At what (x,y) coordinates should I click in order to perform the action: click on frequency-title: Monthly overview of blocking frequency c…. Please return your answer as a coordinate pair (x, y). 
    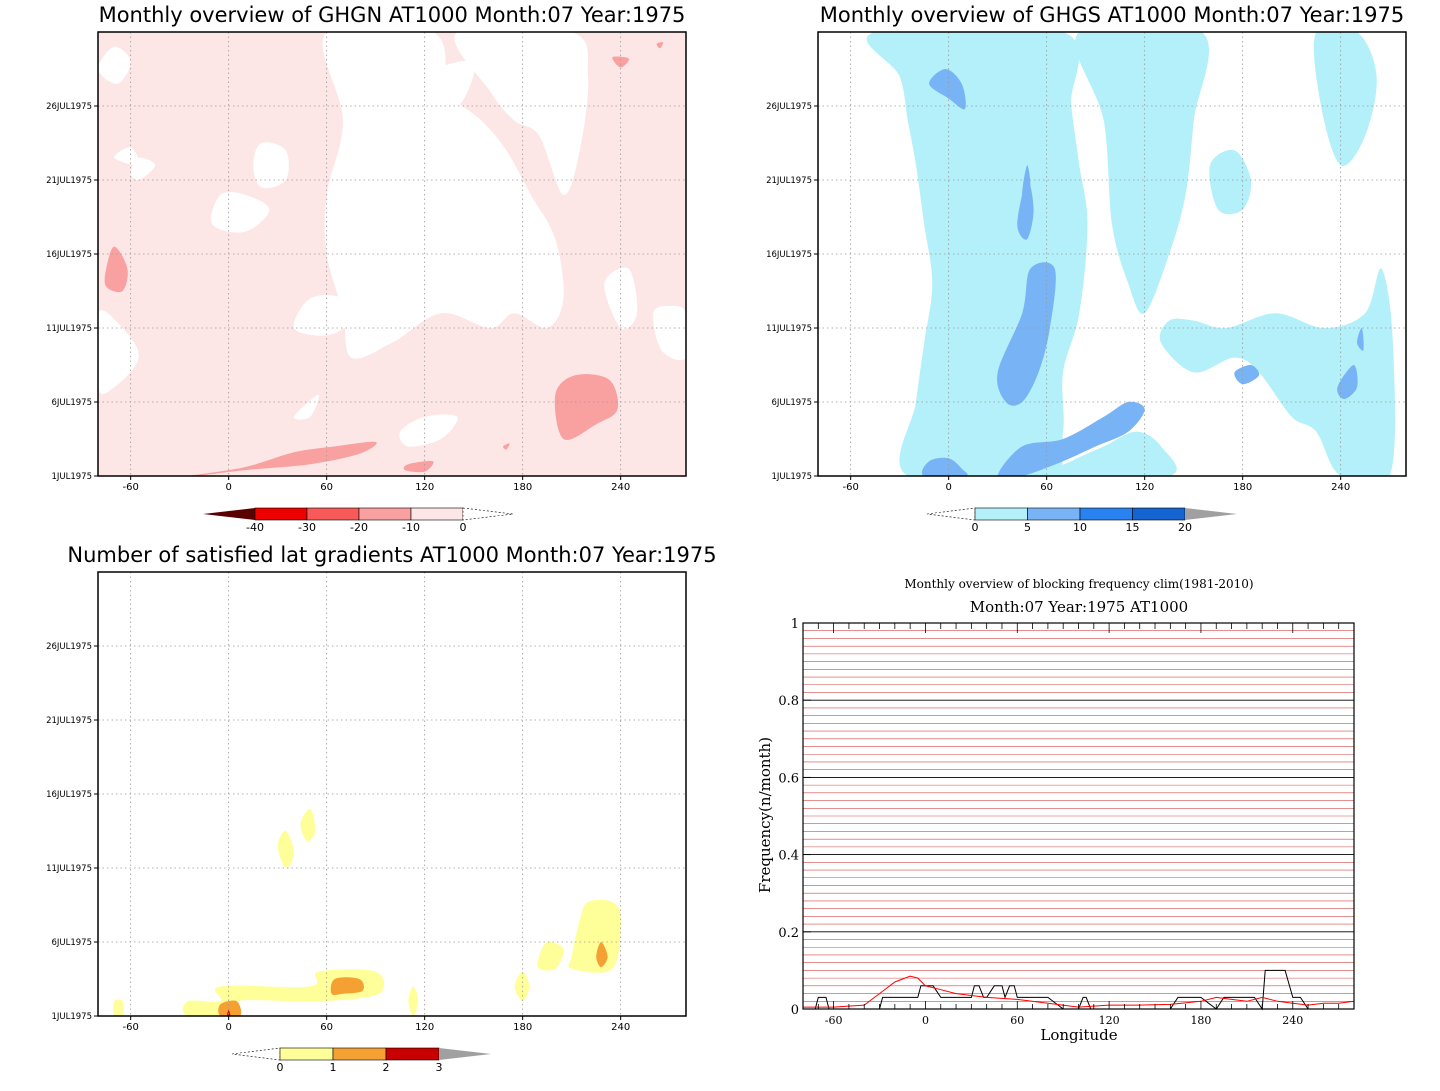
    Looking at the image, I should click on (1078, 584).